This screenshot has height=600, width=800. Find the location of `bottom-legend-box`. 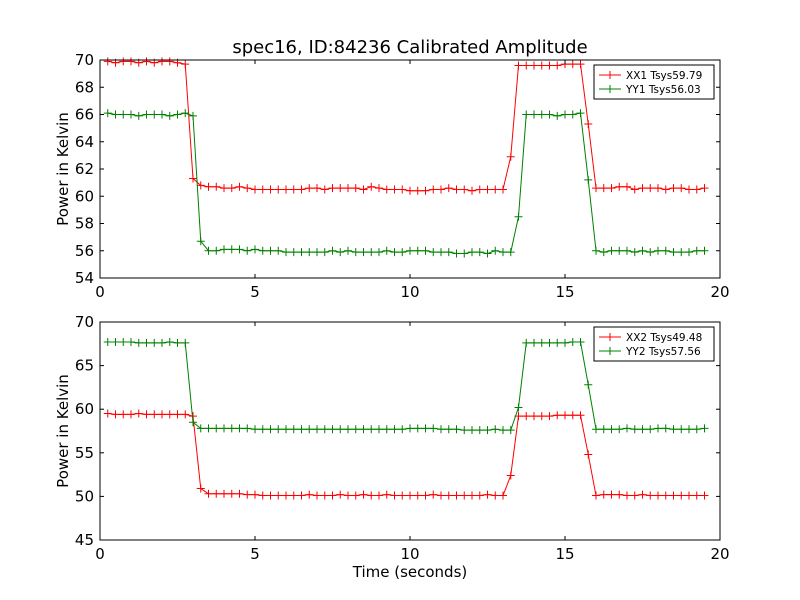

bottom-legend-box is located at coordinates (654, 344).